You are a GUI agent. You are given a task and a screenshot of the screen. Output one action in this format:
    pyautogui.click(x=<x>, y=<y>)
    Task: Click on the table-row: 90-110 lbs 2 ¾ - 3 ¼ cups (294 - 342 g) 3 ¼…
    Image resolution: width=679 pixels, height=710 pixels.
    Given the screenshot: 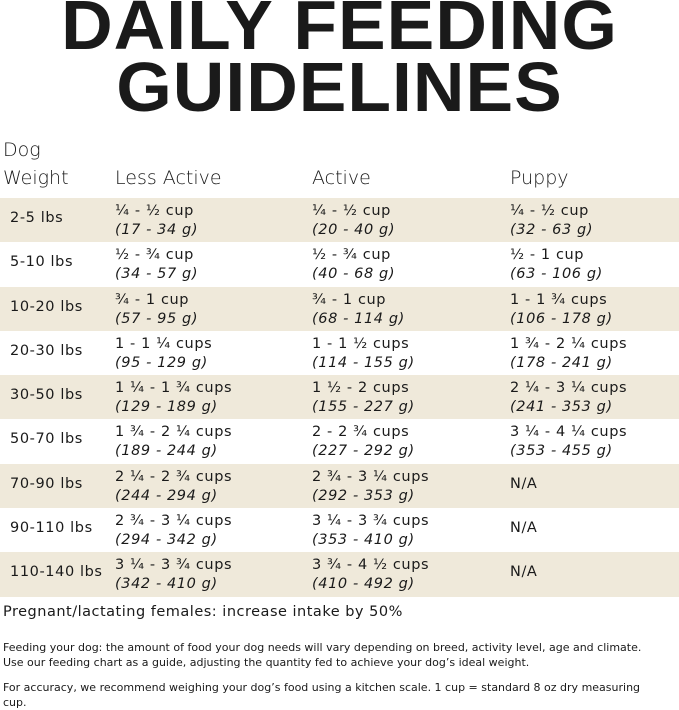 What is the action you would take?
    pyautogui.click(x=339, y=530)
    